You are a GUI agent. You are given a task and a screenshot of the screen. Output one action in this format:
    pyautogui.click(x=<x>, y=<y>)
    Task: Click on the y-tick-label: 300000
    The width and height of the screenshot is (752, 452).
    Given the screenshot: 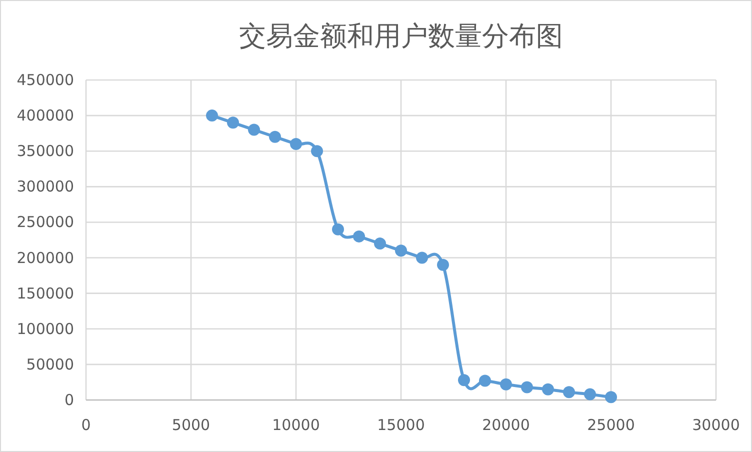 What is the action you would take?
    pyautogui.click(x=45, y=187)
    